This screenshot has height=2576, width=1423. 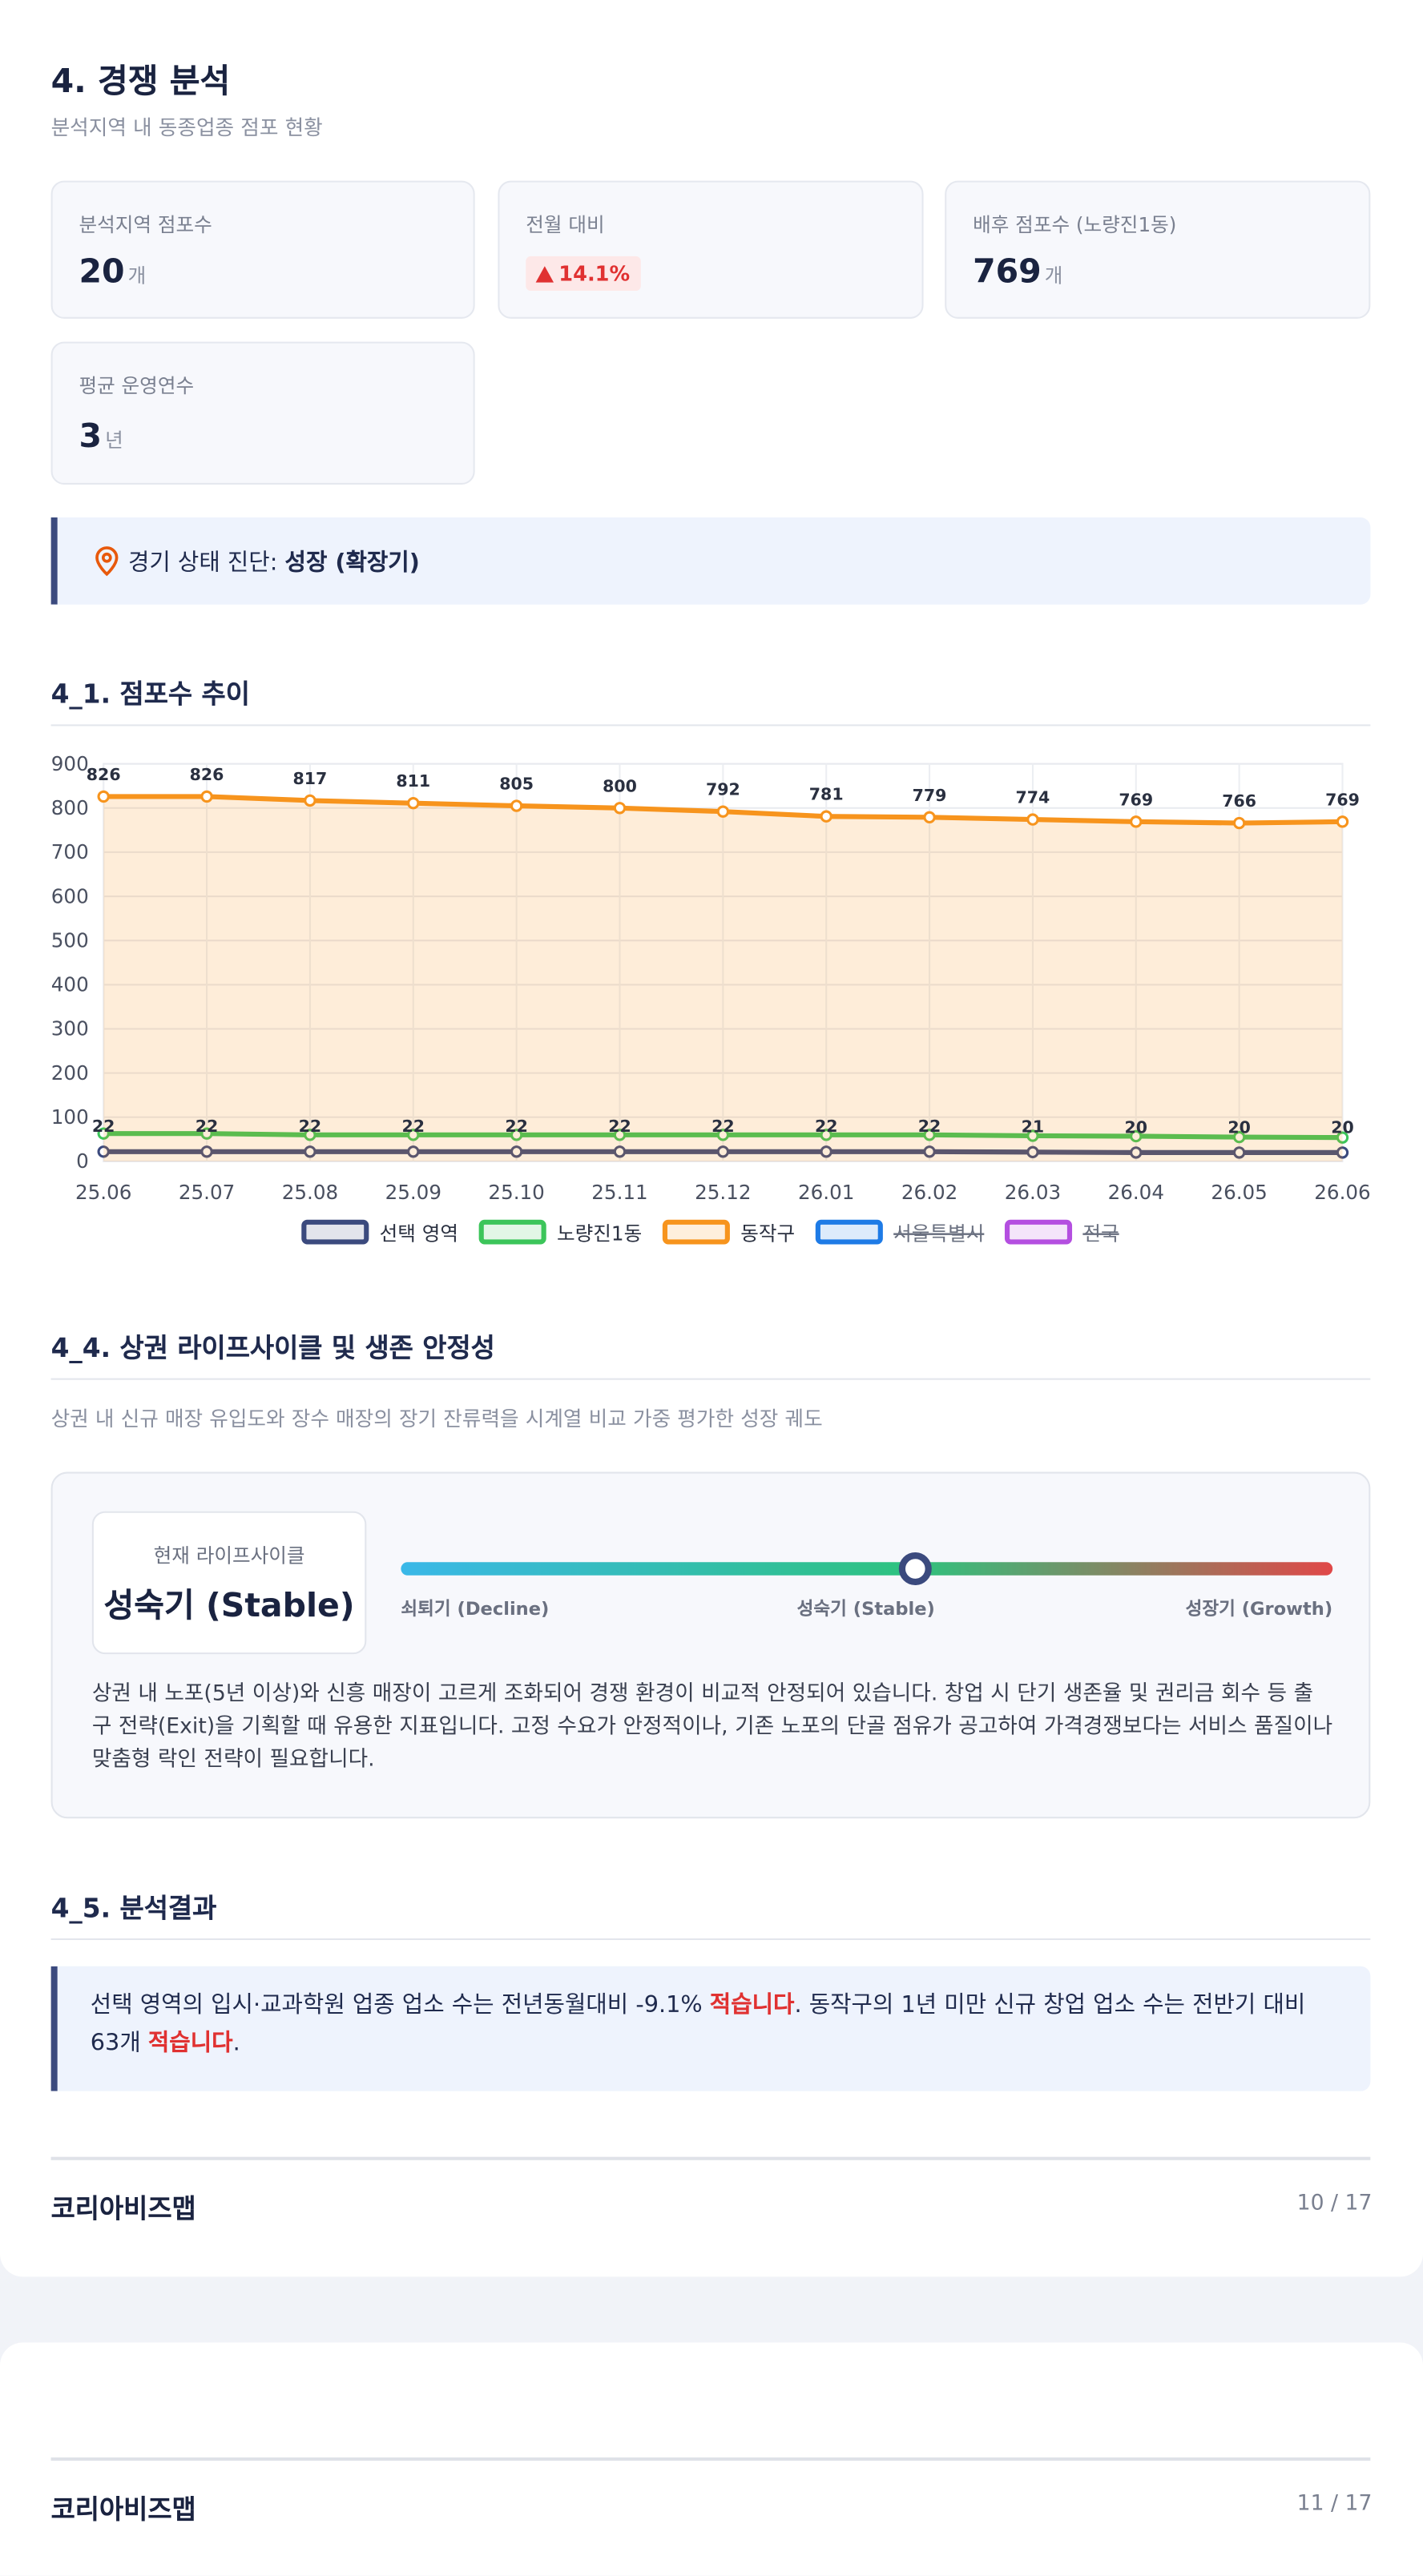 What do you see at coordinates (70, 763) in the screenshot?
I see `y-tick-label: 900` at bounding box center [70, 763].